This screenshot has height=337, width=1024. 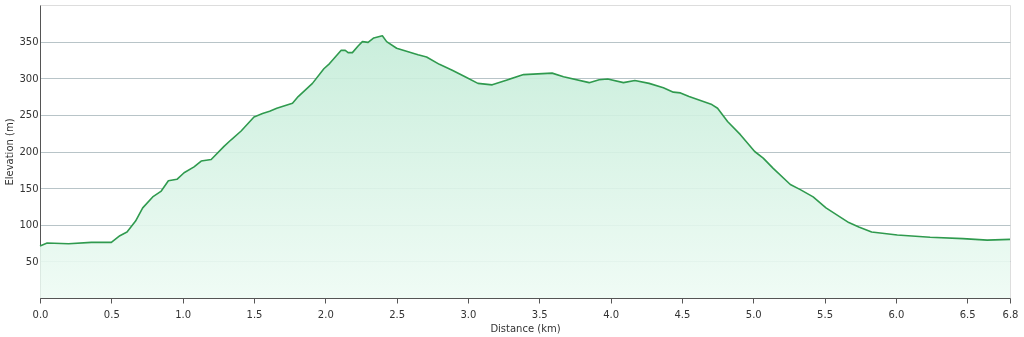 What do you see at coordinates (325, 314) in the screenshot?
I see `x-tick-label: 2.0` at bounding box center [325, 314].